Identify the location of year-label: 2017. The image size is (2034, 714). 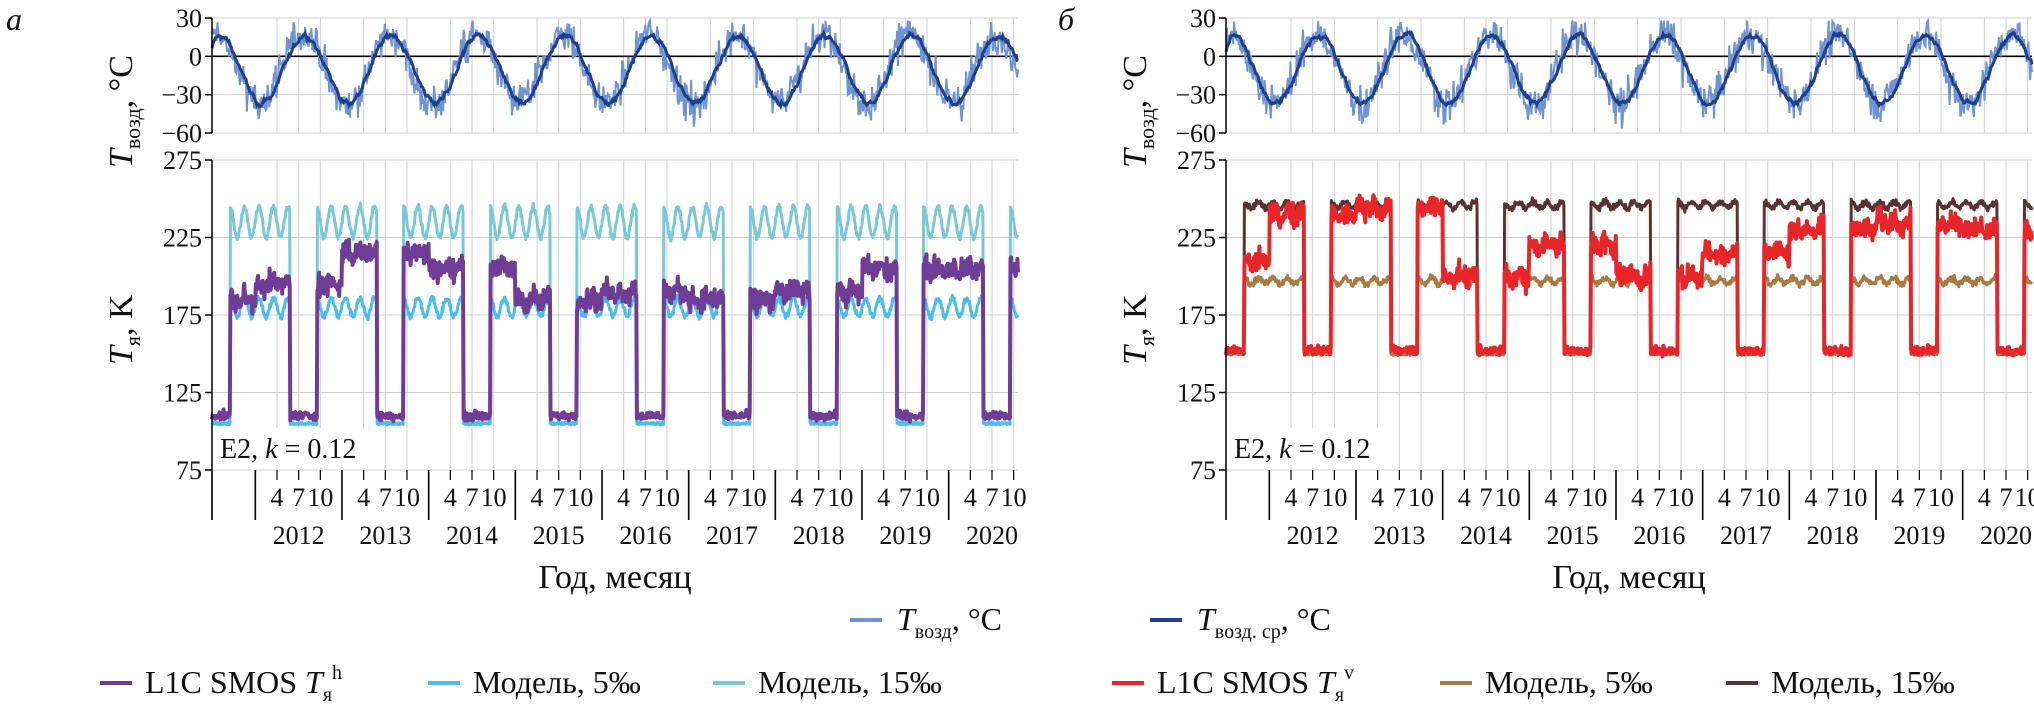
(1746, 535).